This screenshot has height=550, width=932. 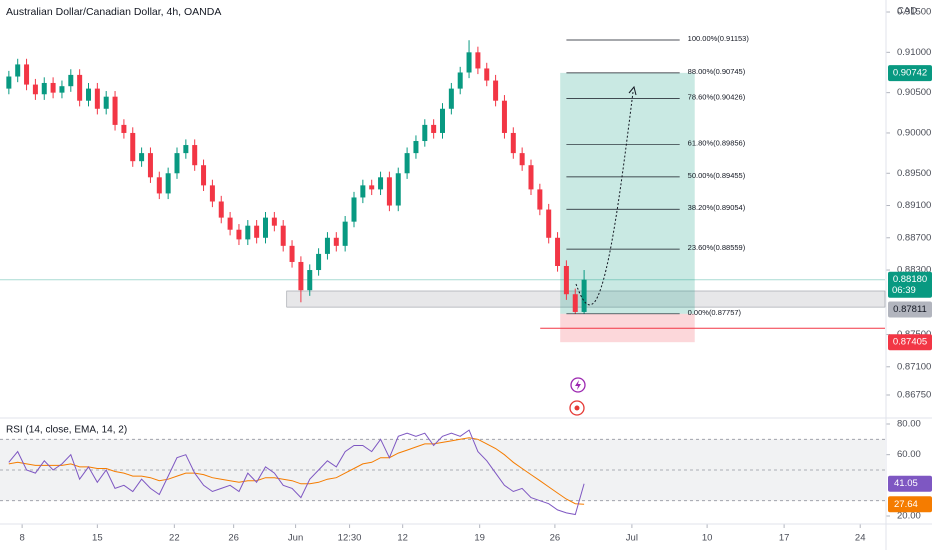 I want to click on x-tick-label: 12:30, so click(x=350, y=538).